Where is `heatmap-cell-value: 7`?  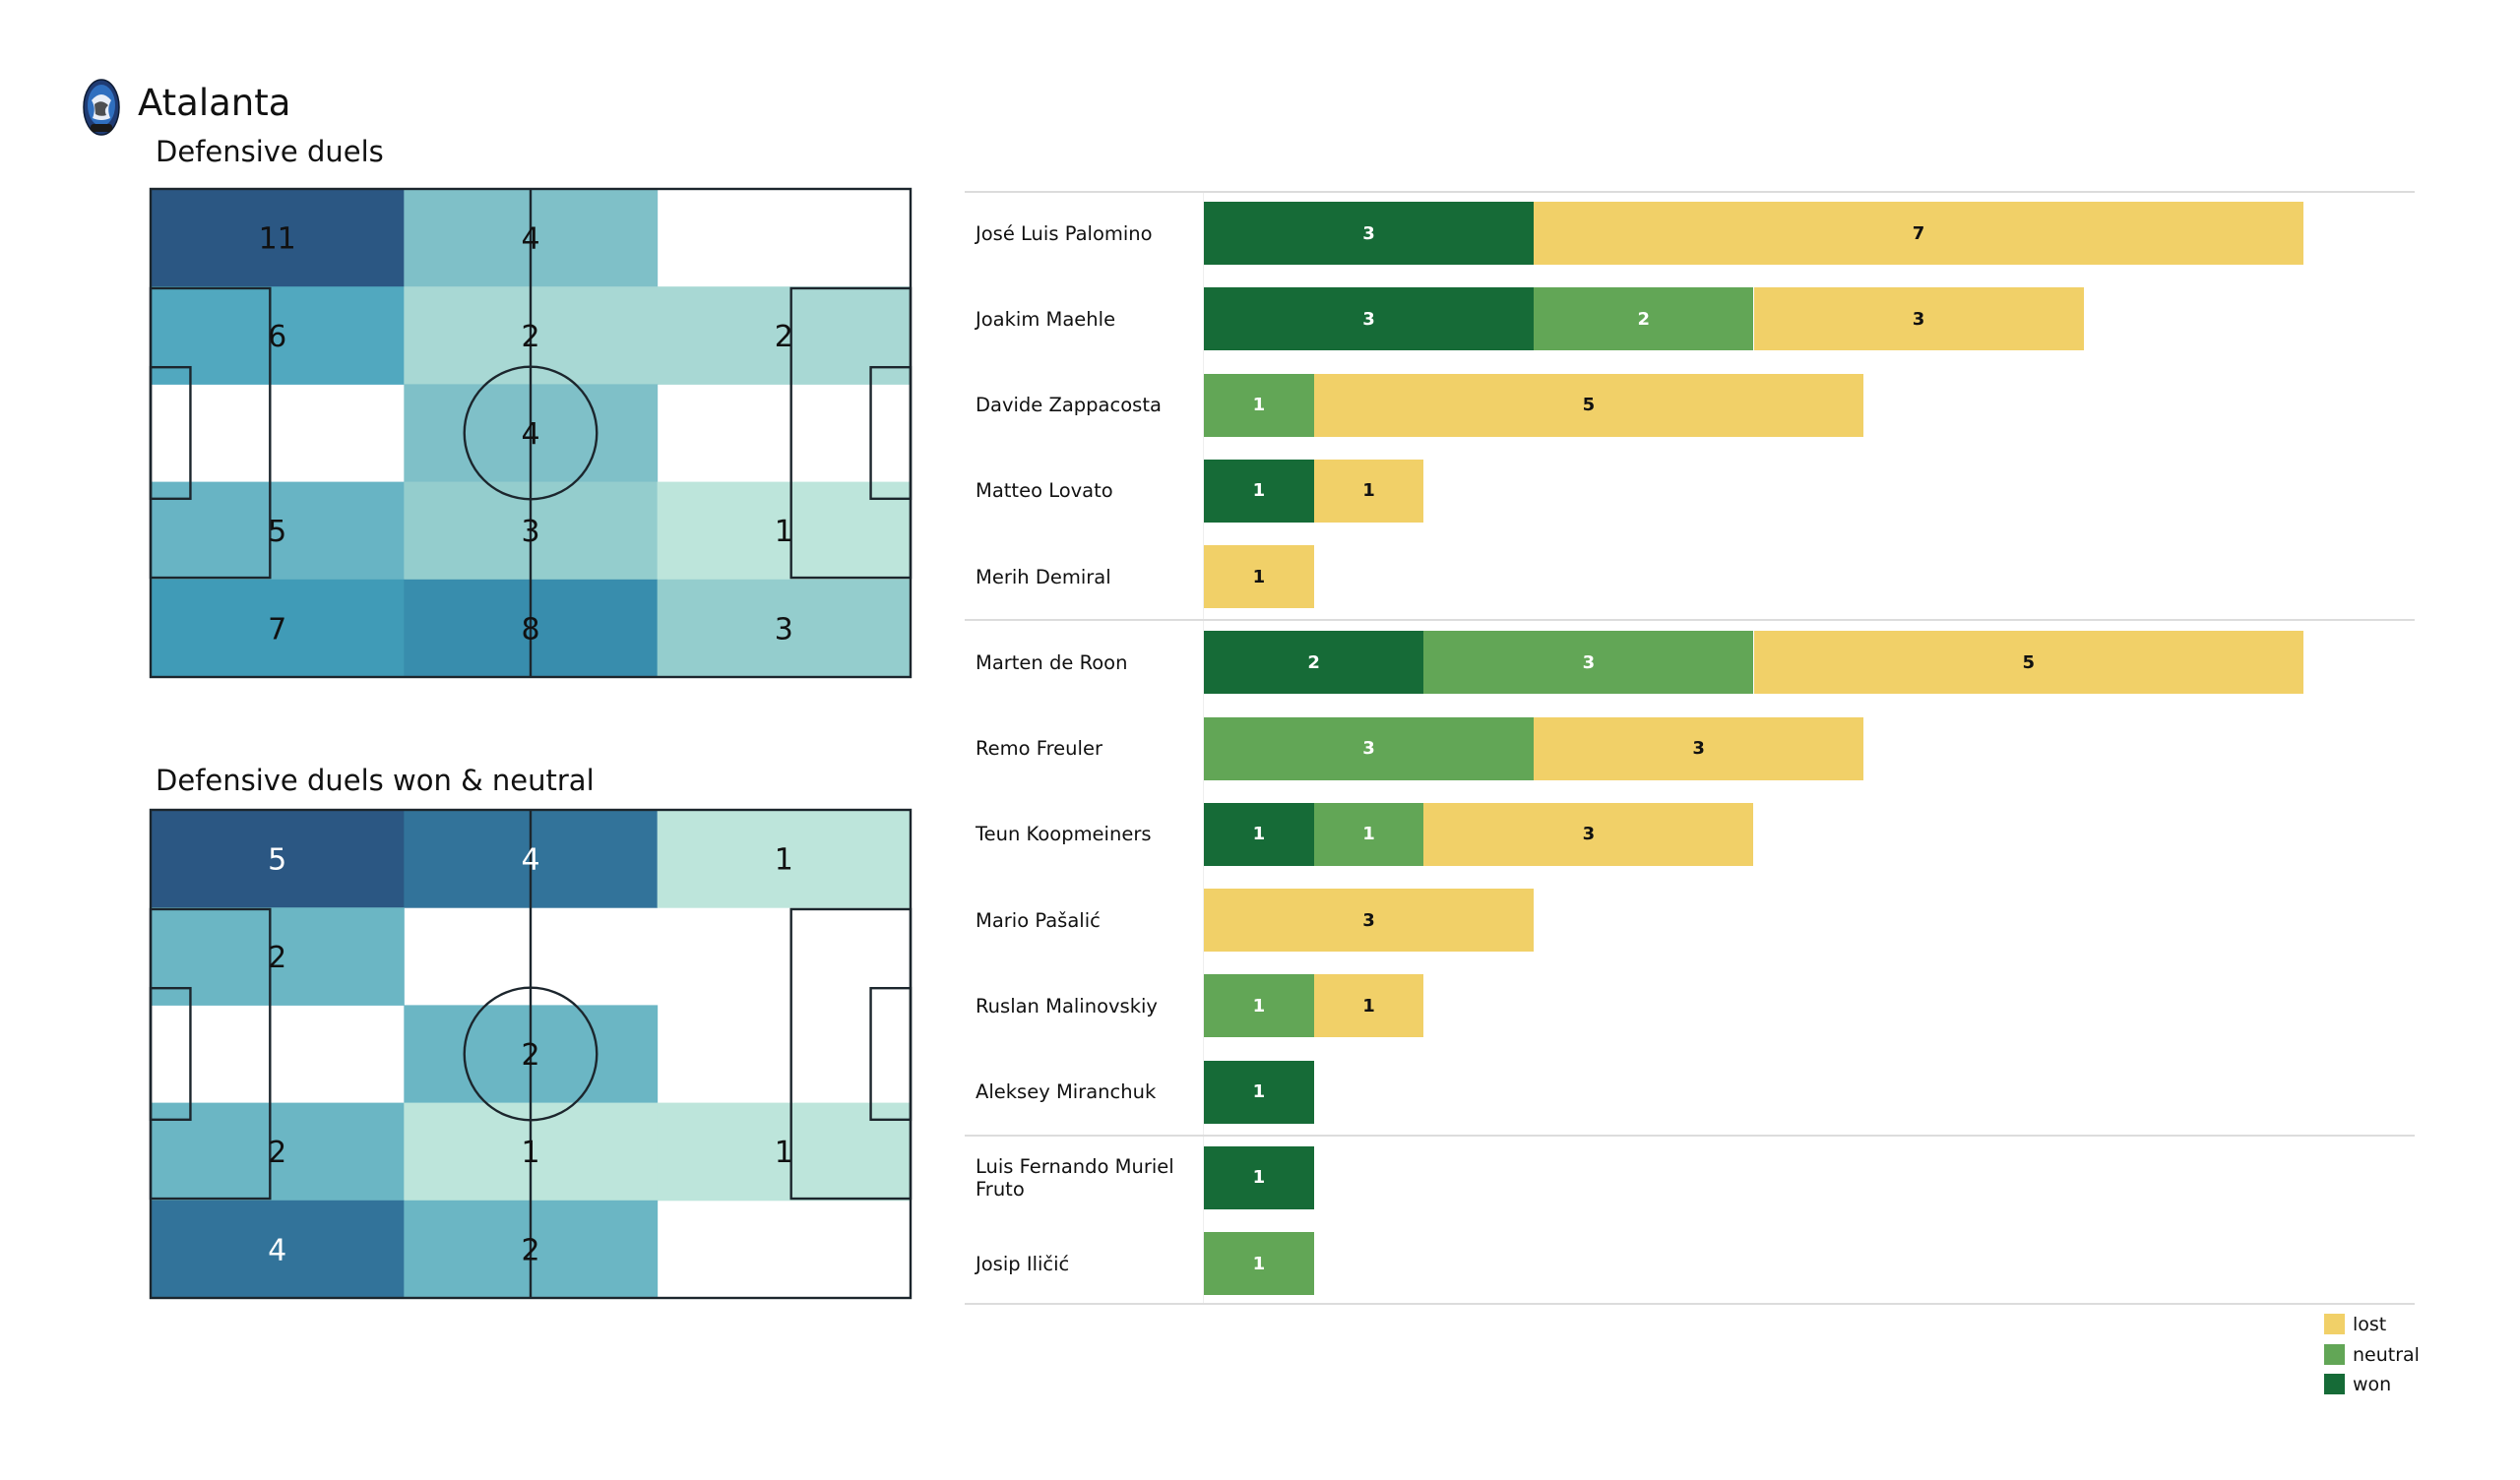 heatmap-cell-value: 7 is located at coordinates (277, 629).